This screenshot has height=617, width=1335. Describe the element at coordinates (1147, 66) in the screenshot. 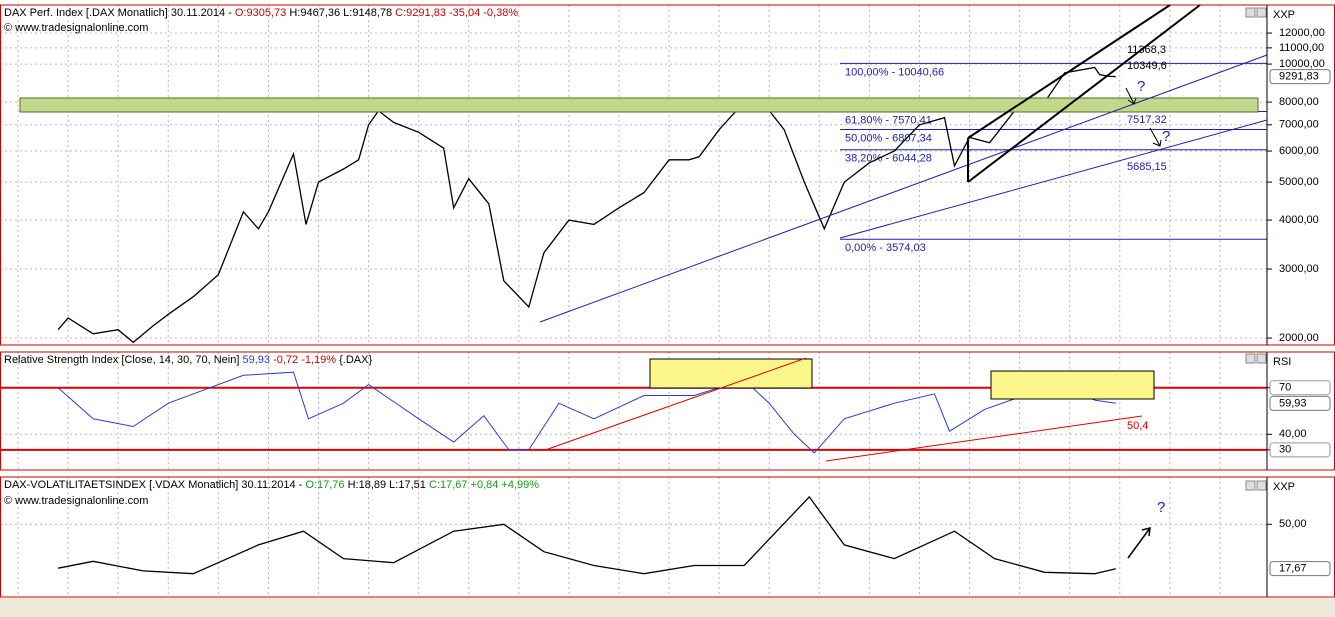

I see `annotation: 10349,6` at that location.